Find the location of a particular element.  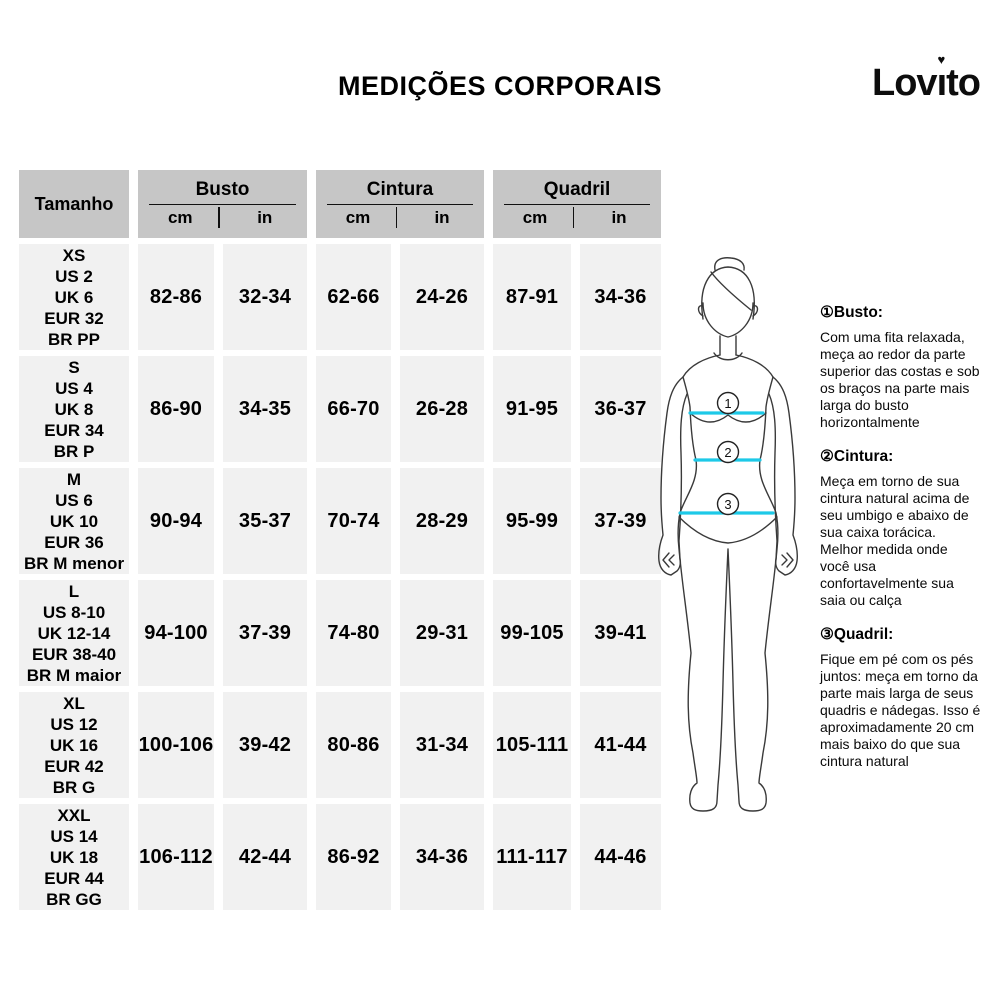

size-cell-xxl: XXL US 14 UK 18 EUR 44 BR GG is located at coordinates (74, 857).